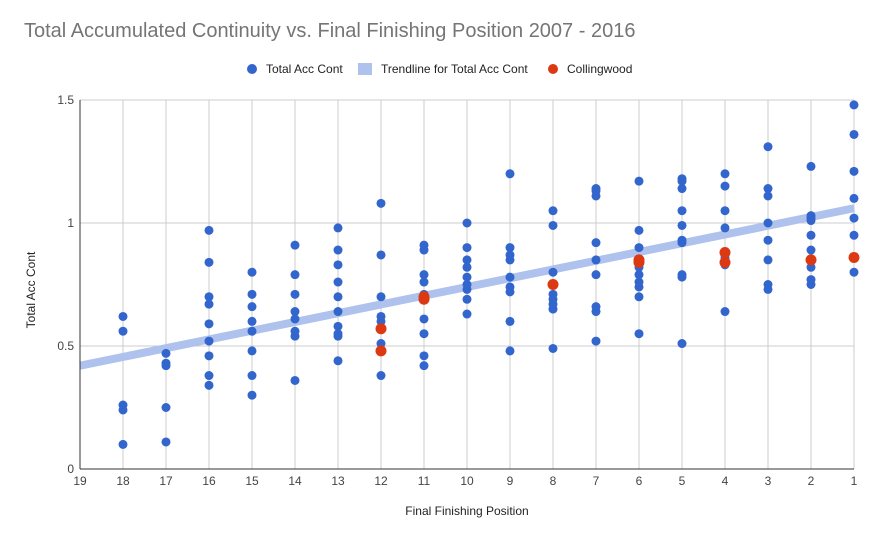 This screenshot has height=543, width=880. What do you see at coordinates (304, 69) in the screenshot?
I see `legend-label-total-acc-cont: Total Acc Cont` at bounding box center [304, 69].